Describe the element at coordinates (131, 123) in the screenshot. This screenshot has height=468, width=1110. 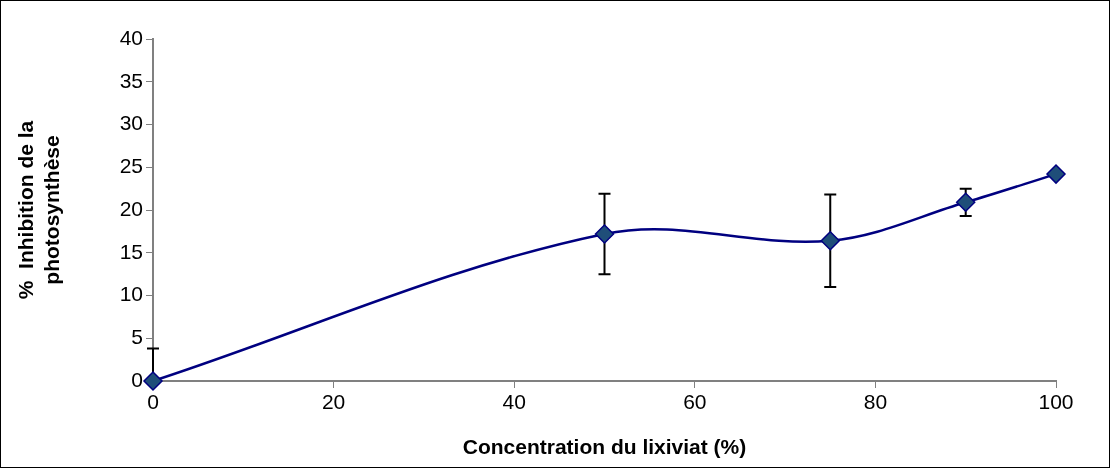
I see `y-tick-label: 30` at that location.